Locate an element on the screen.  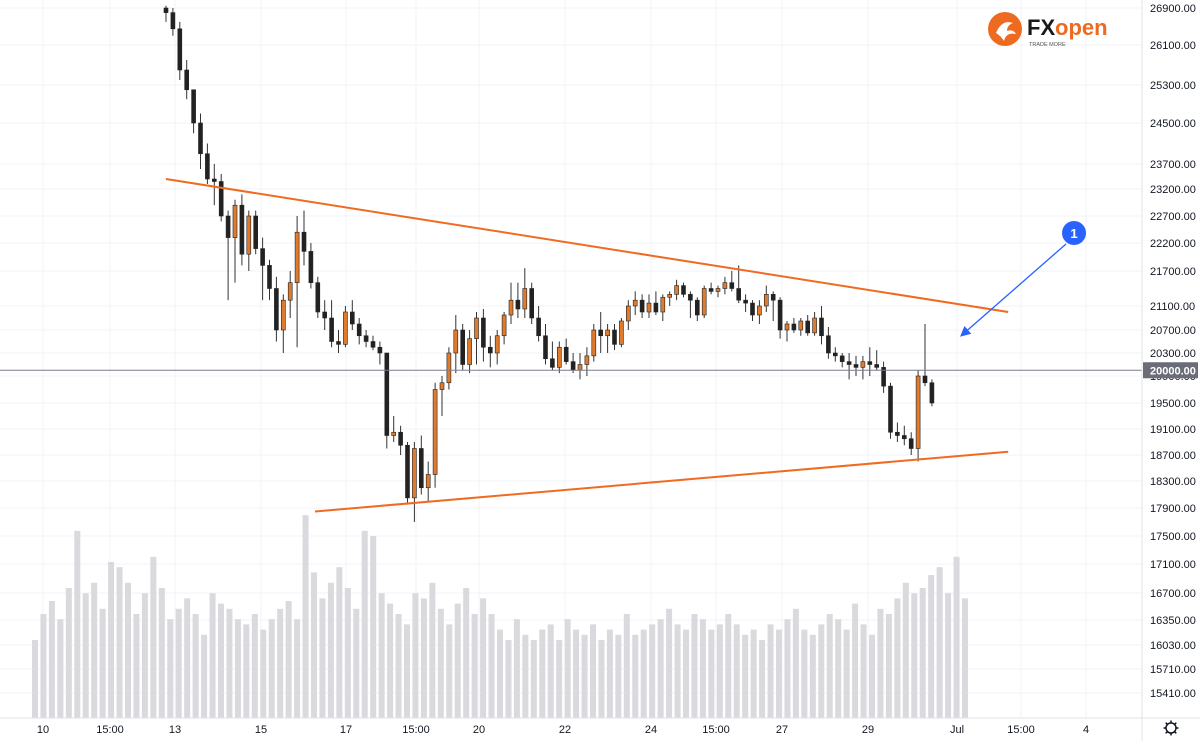
upper-trendline is located at coordinates (587, 245).